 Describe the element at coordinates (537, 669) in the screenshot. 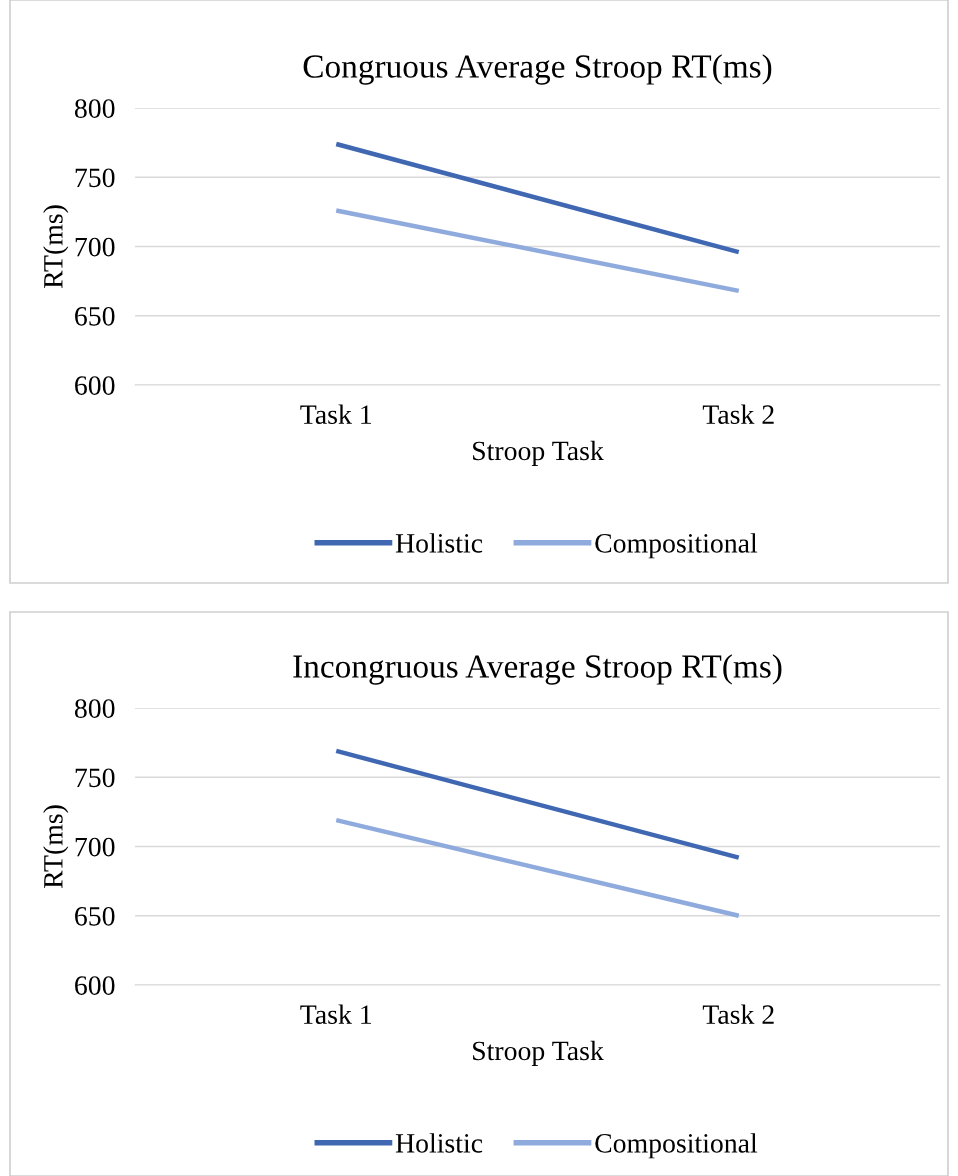

I see `chart-title: Incongruous Average Stroop RT(ms)` at that location.